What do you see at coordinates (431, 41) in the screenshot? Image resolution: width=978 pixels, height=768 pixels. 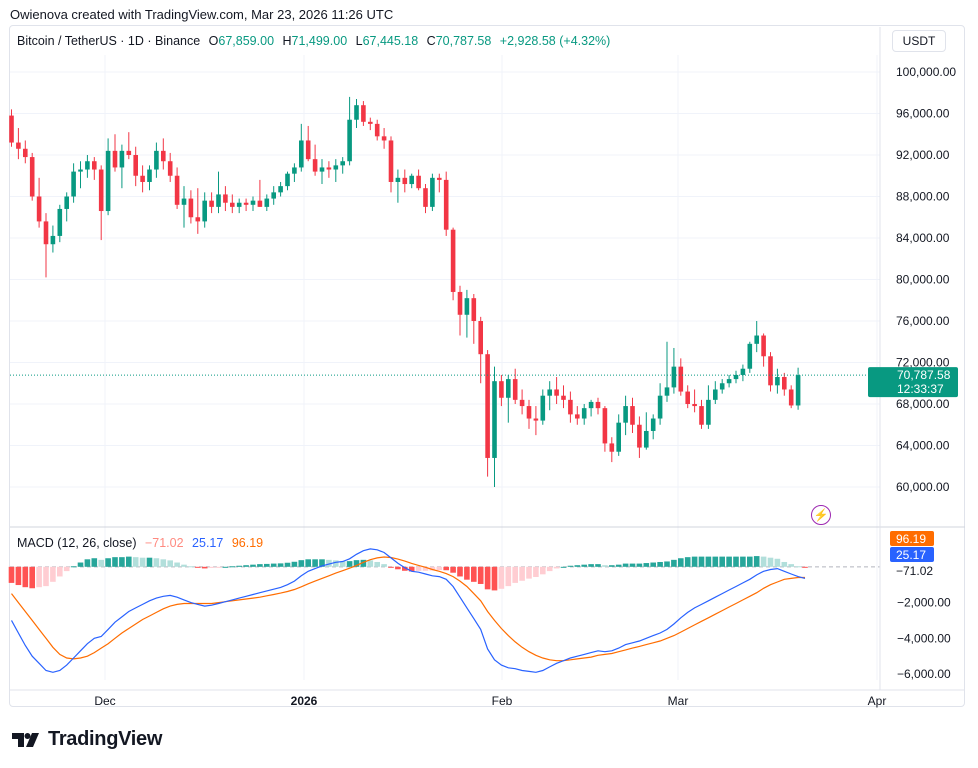 I see `close-label: C` at bounding box center [431, 41].